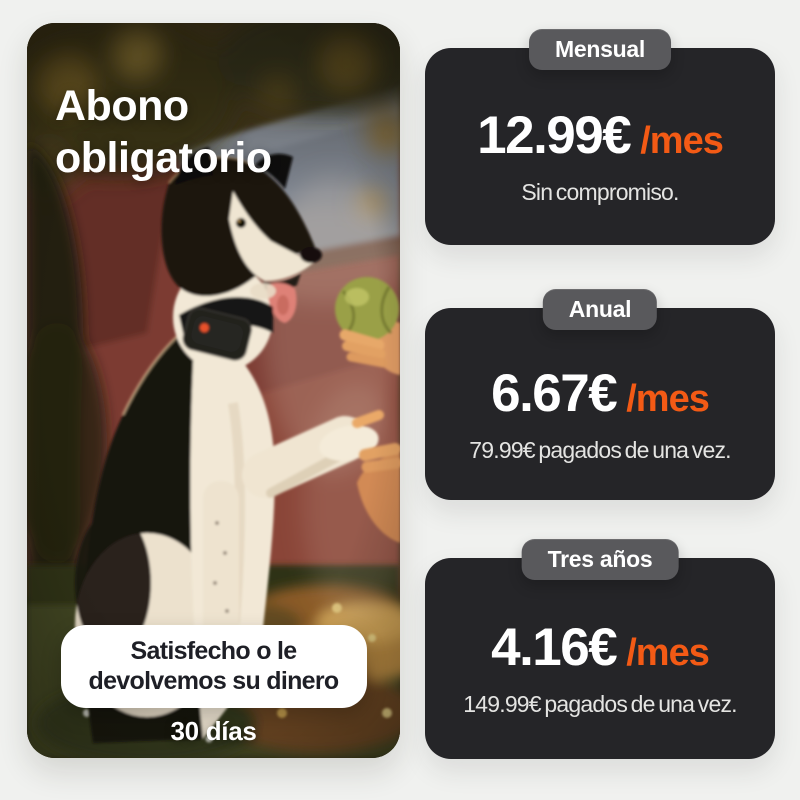 Image resolution: width=800 pixels, height=800 pixels. I want to click on plan-note: 149.99€ pagados de una vez., so click(600, 704).